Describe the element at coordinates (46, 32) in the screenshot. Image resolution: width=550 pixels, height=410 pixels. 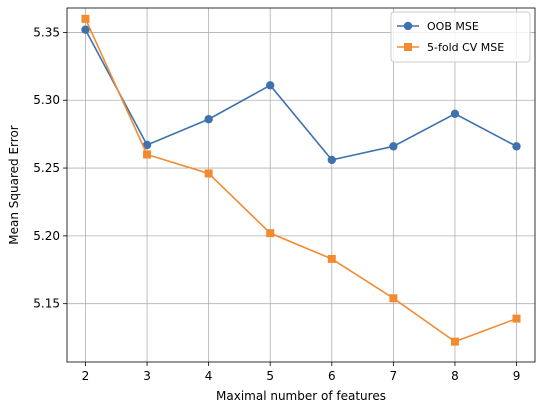
I see `y-tick-label: 5.35` at that location.